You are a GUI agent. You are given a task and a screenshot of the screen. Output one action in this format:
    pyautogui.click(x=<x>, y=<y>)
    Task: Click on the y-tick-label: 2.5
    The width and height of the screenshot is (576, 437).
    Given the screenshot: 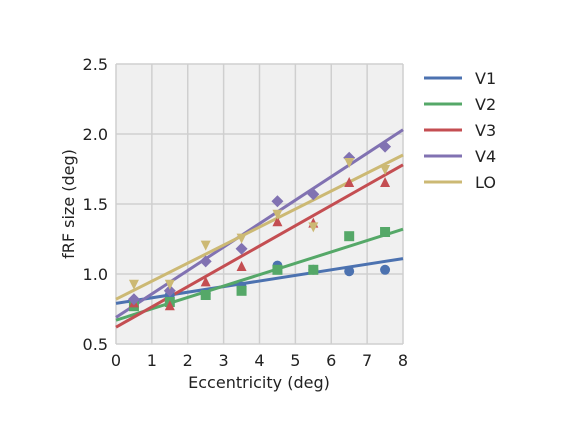 What is the action you would take?
    pyautogui.click(x=95, y=64)
    